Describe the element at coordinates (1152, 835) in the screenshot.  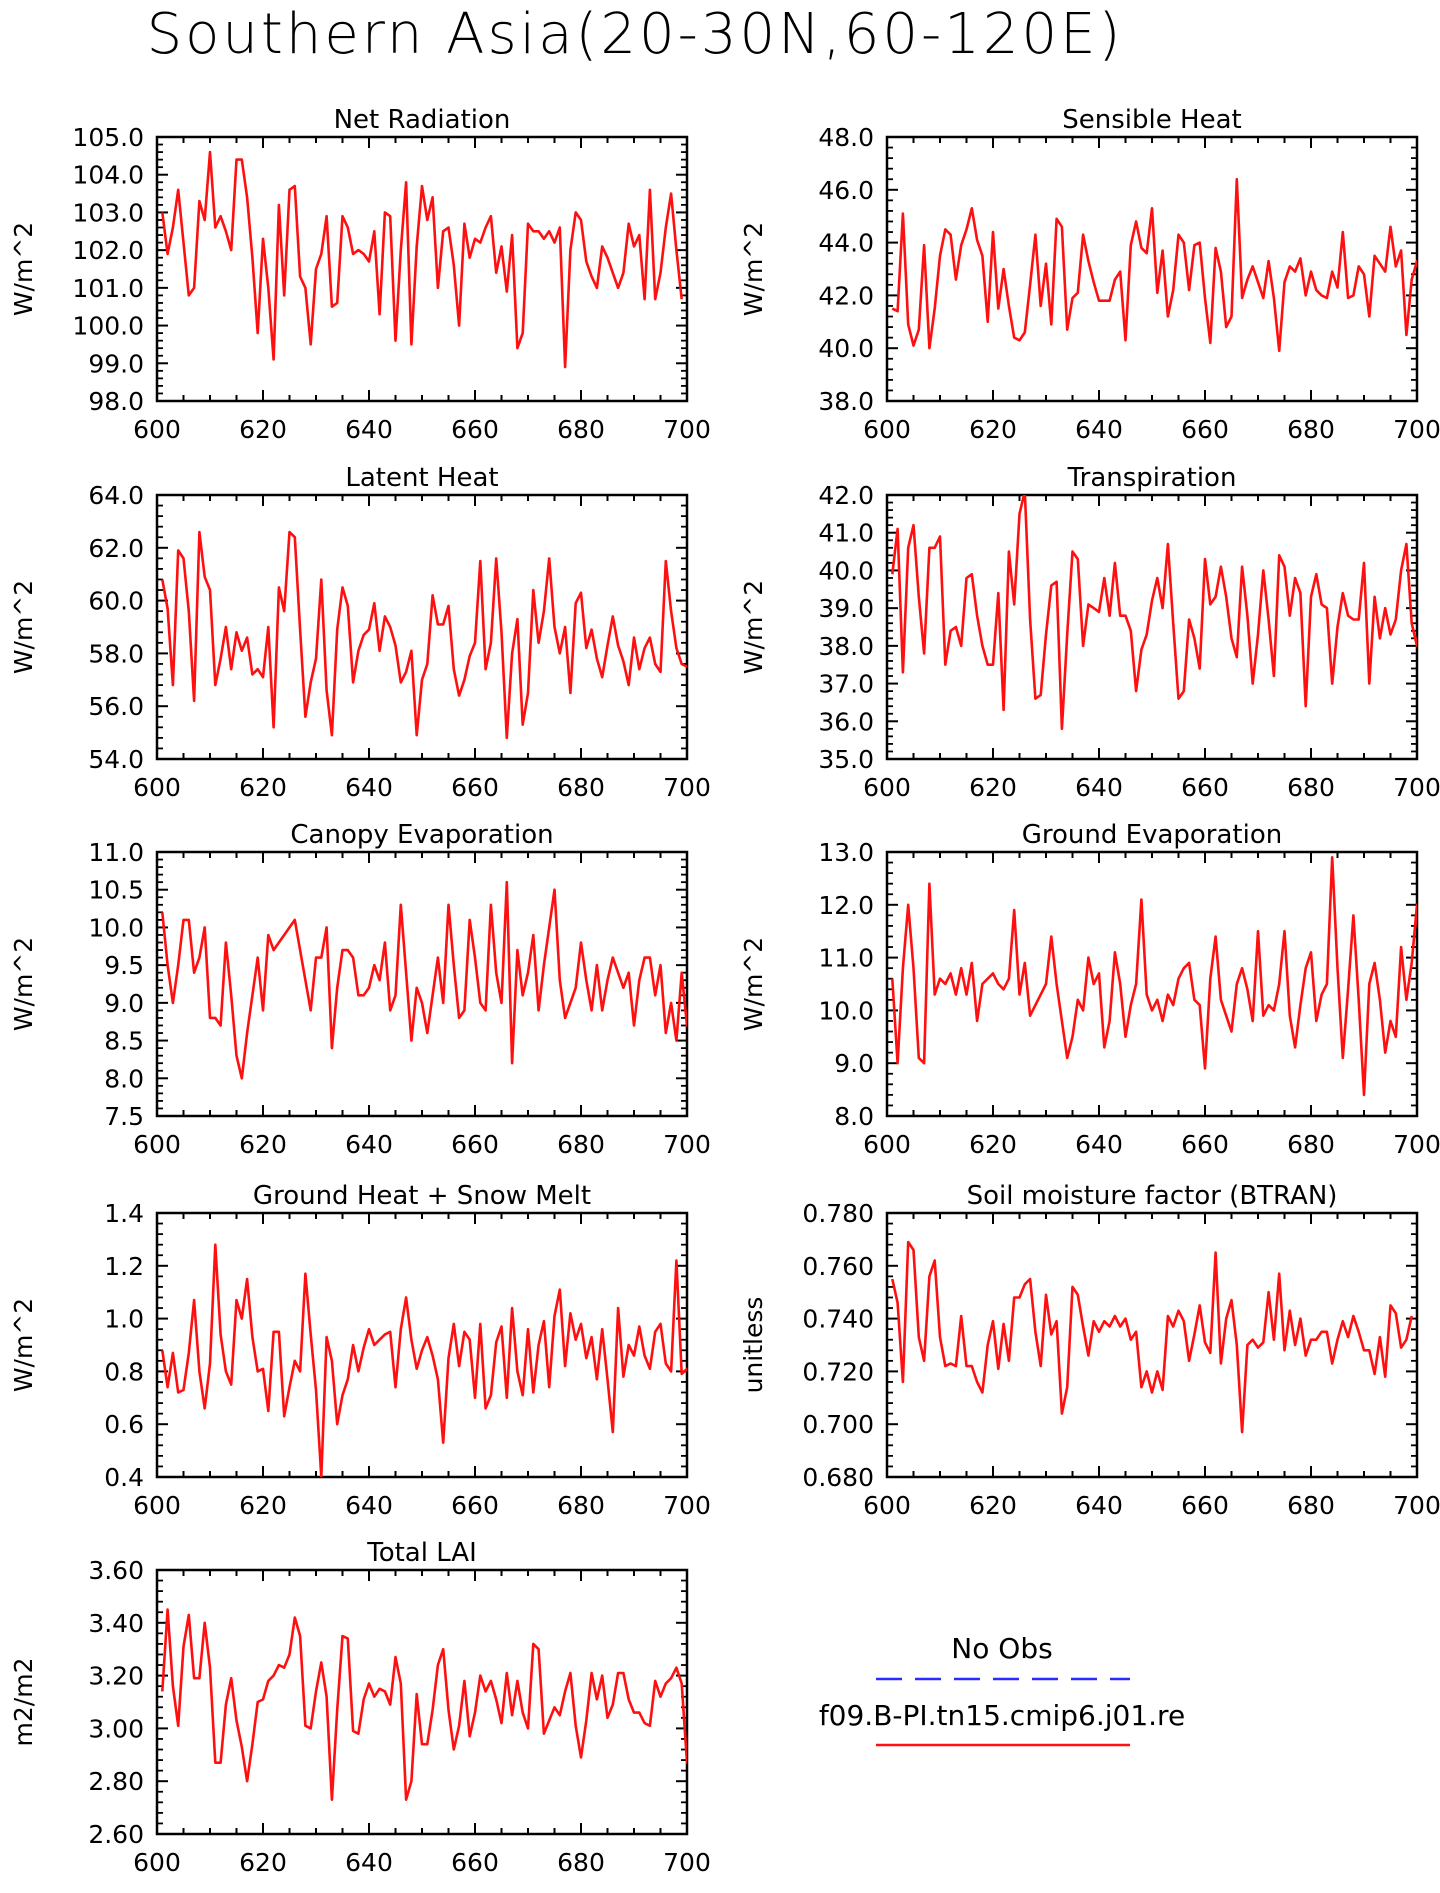
I see `panel-title: Ground Evaporation` at that location.